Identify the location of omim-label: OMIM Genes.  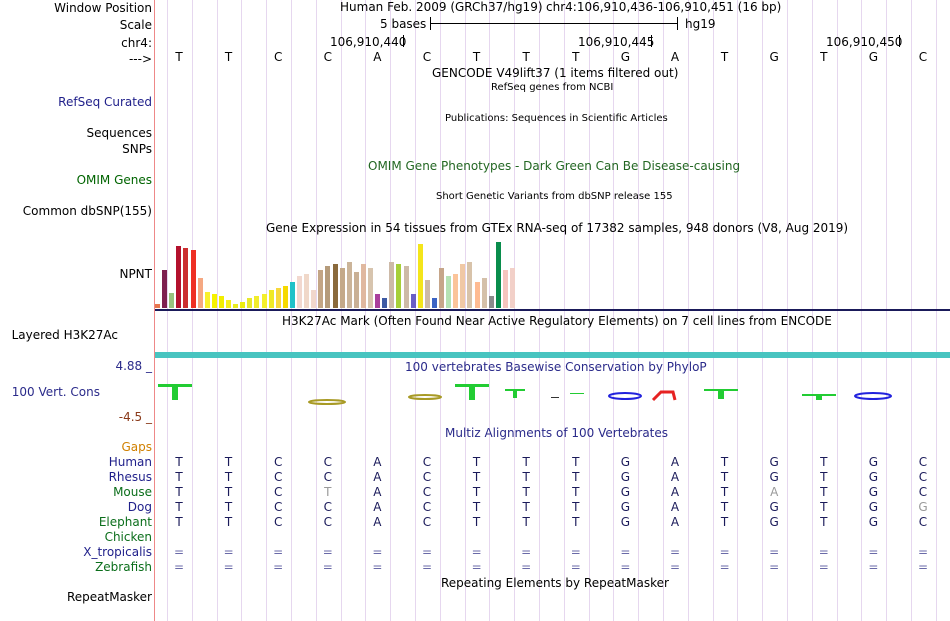
(114, 180).